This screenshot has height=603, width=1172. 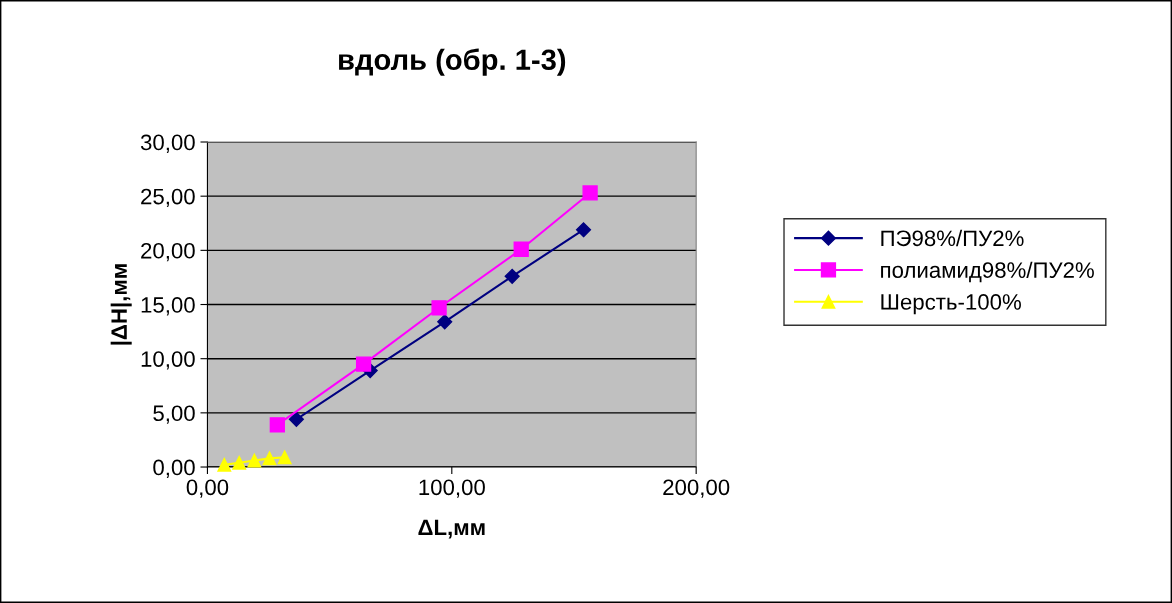 What do you see at coordinates (121, 304) in the screenshot?
I see `y-axis-title: |ΔH|,мм` at bounding box center [121, 304].